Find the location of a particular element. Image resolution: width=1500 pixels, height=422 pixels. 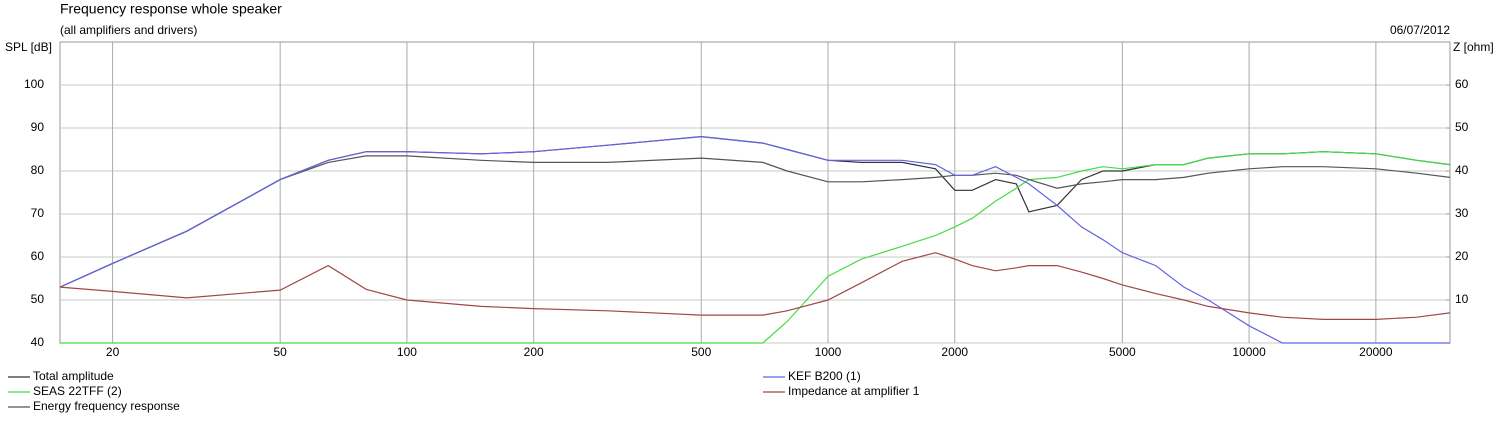

chart-subtitle: (all amplifiers and drivers) is located at coordinates (128, 30).